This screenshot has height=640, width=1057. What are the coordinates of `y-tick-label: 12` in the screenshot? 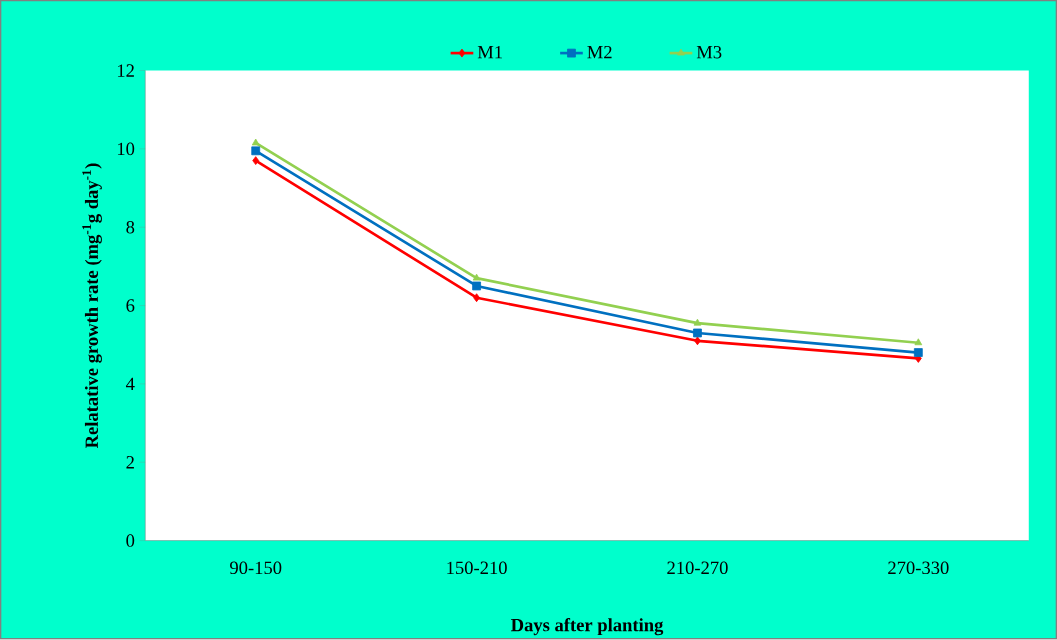 It's located at (125, 70).